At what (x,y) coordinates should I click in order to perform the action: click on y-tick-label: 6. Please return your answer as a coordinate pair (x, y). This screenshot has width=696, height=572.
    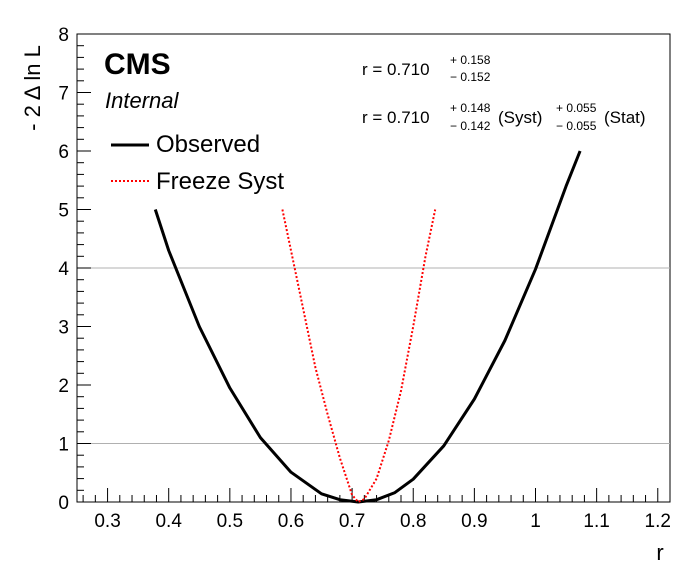
    Looking at the image, I should click on (63, 152).